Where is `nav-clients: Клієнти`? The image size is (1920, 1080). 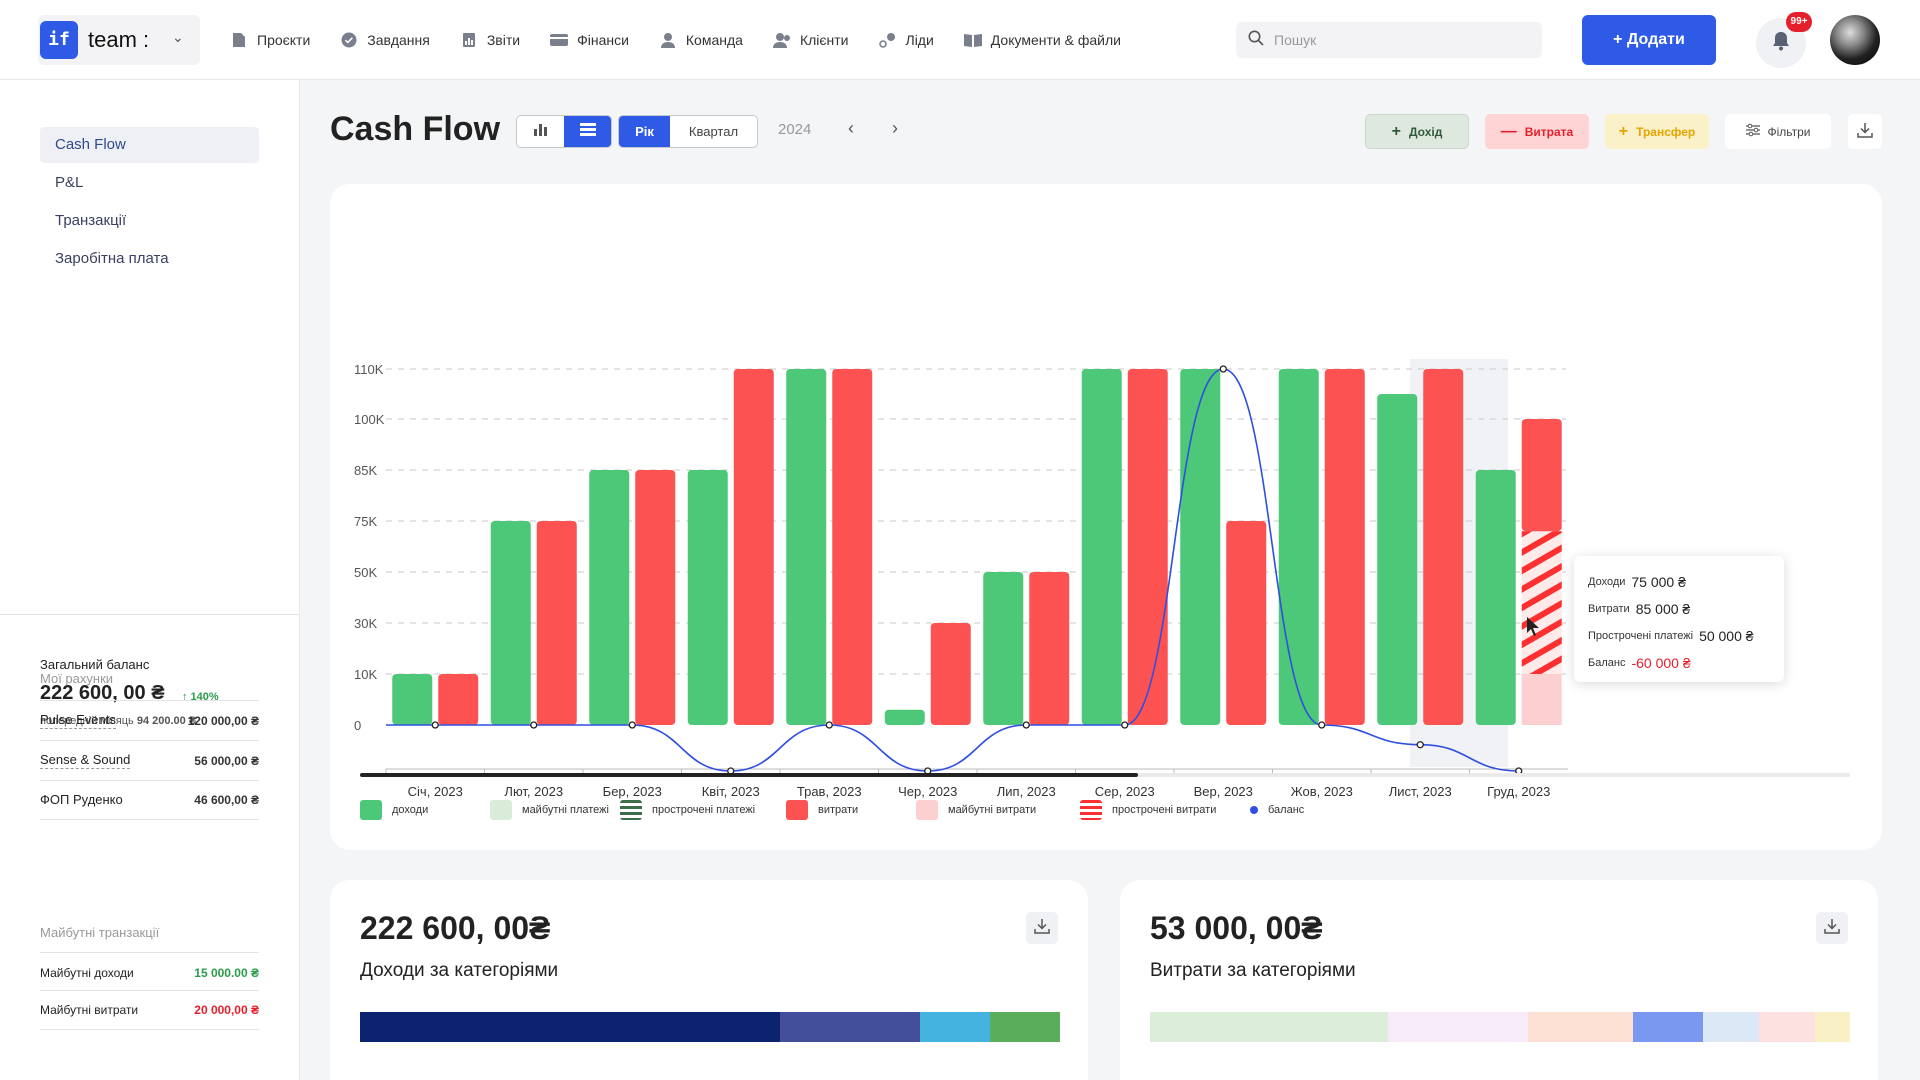 nav-clients: Клієнти is located at coordinates (810, 40).